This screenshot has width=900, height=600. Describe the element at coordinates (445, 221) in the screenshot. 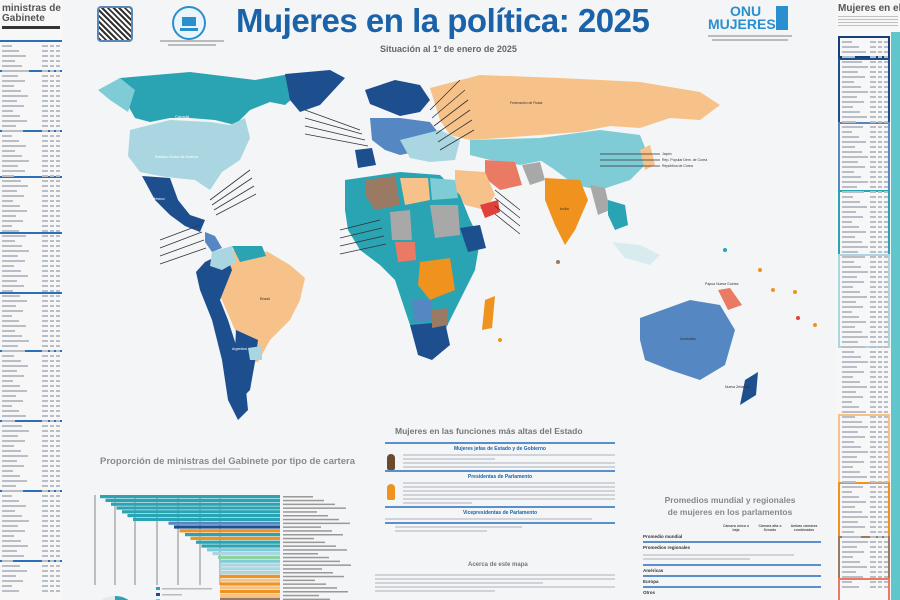

I see `sudan-region` at that location.